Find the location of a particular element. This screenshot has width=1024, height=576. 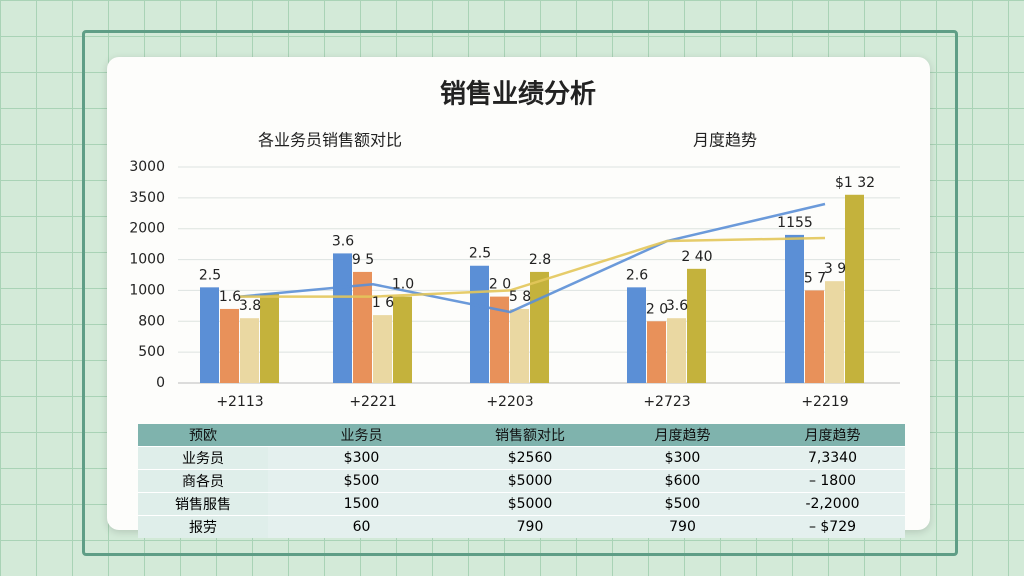

table-cell: 1500 is located at coordinates (361, 504).